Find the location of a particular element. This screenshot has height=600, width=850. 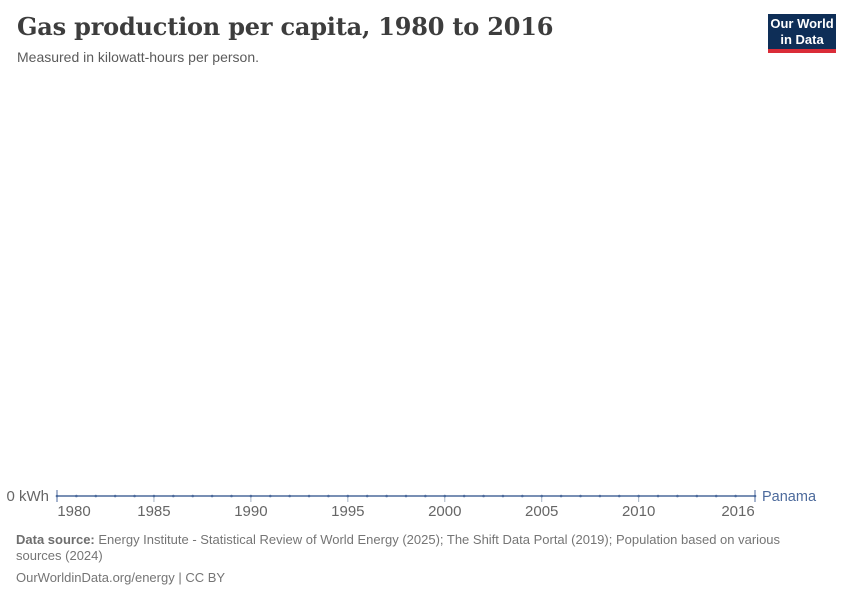

owid-logo-line2: in Data is located at coordinates (802, 39).